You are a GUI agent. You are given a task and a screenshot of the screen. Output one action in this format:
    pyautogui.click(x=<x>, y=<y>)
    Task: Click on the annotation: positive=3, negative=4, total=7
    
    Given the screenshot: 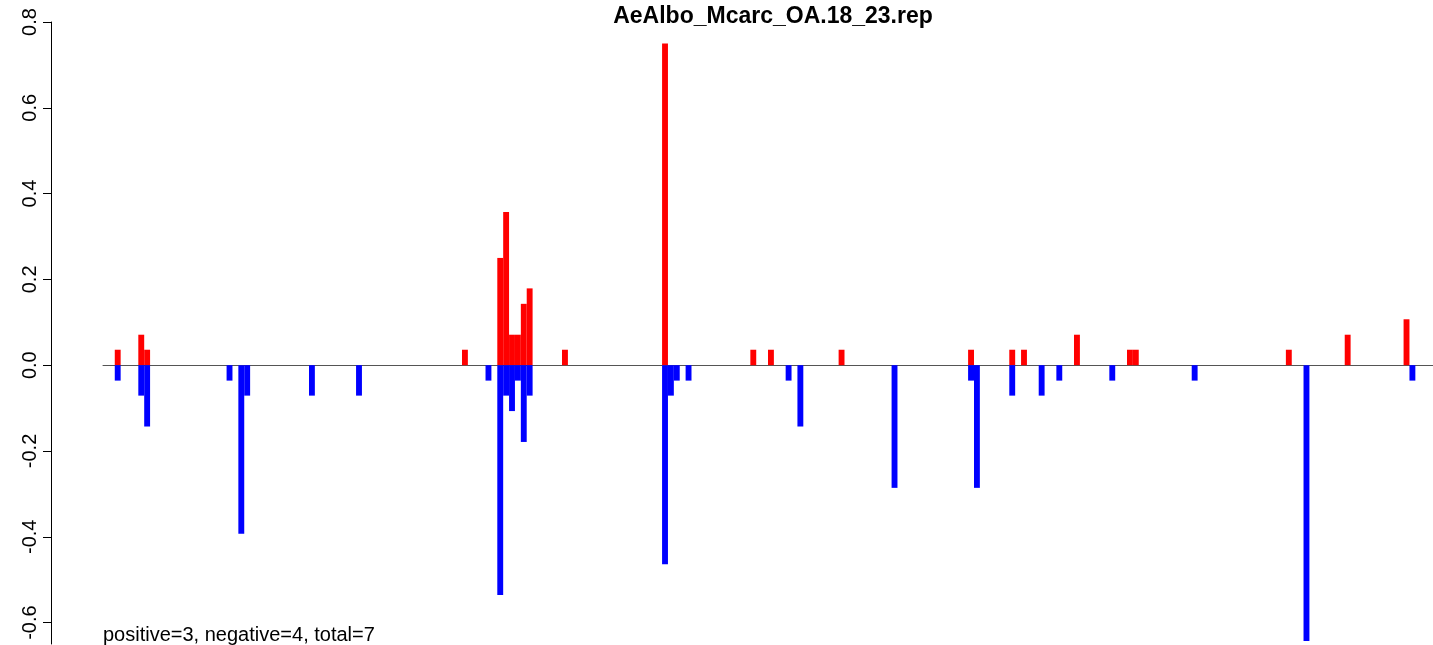 What is the action you would take?
    pyautogui.click(x=239, y=634)
    